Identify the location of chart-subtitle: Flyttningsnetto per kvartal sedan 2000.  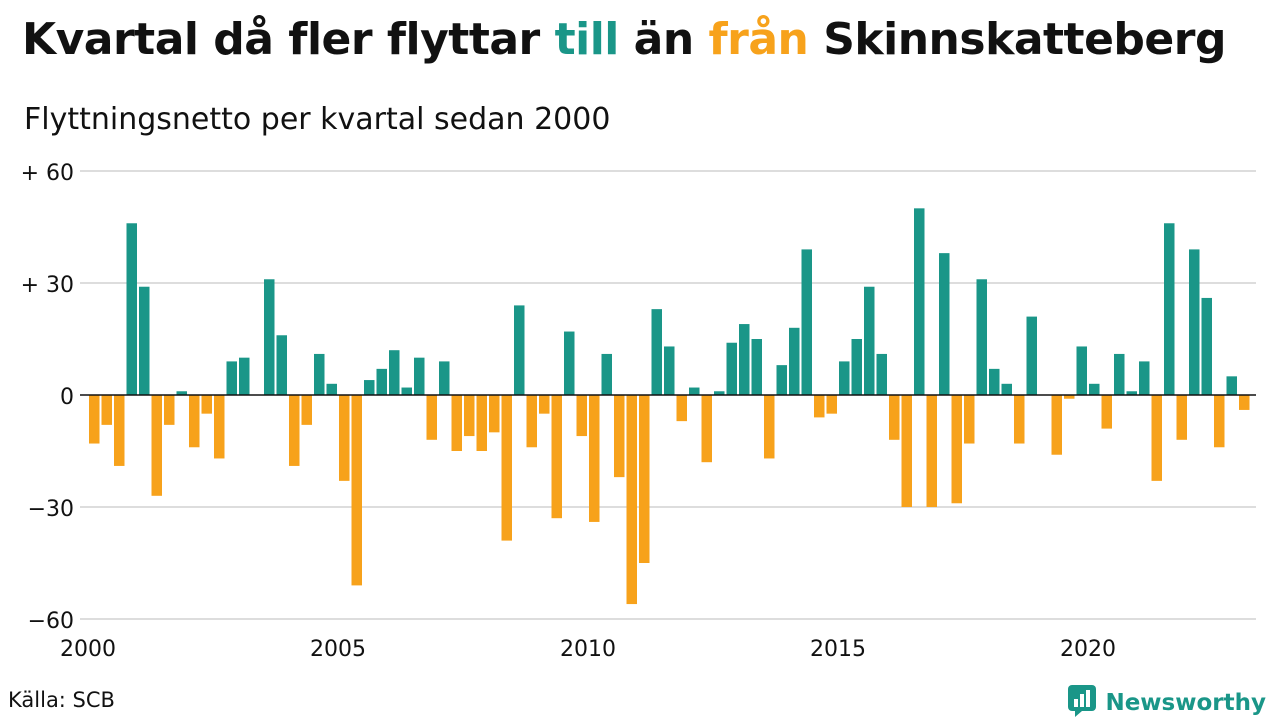
(317, 119).